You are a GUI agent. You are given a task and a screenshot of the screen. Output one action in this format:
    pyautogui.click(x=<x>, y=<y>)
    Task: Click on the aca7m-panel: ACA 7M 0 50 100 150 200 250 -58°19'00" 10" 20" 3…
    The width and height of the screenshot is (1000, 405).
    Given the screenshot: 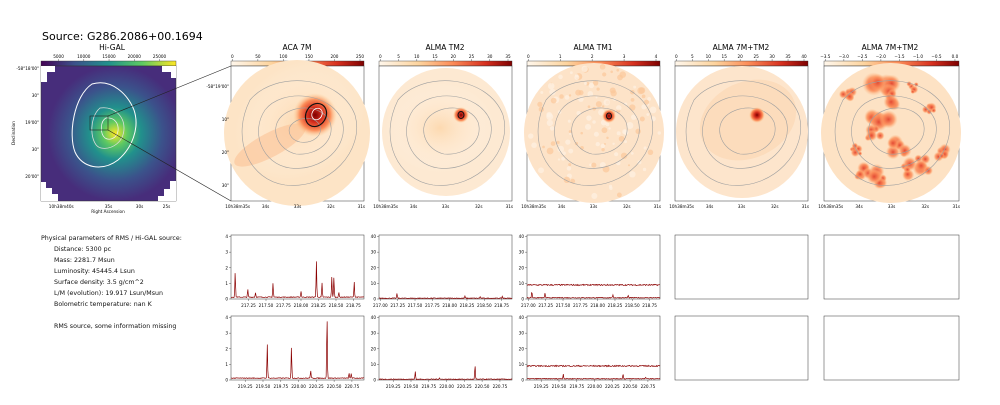 What is the action you would take?
    pyautogui.click(x=288, y=126)
    